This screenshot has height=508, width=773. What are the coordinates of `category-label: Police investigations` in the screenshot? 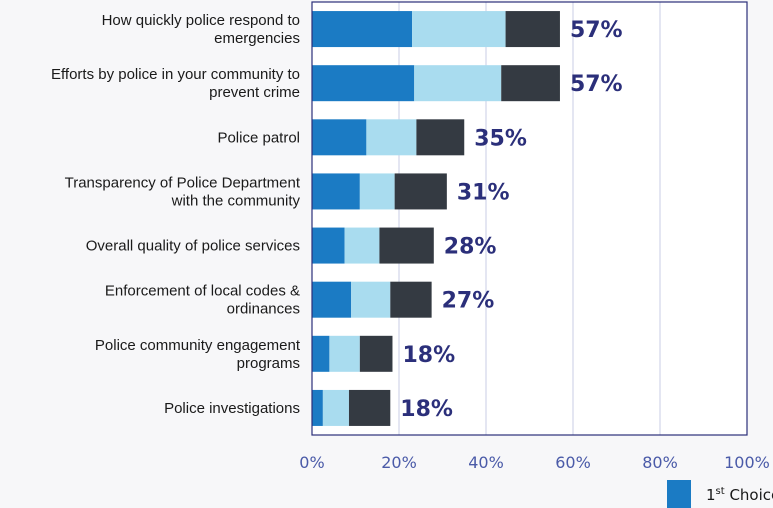 It's located at (232, 408).